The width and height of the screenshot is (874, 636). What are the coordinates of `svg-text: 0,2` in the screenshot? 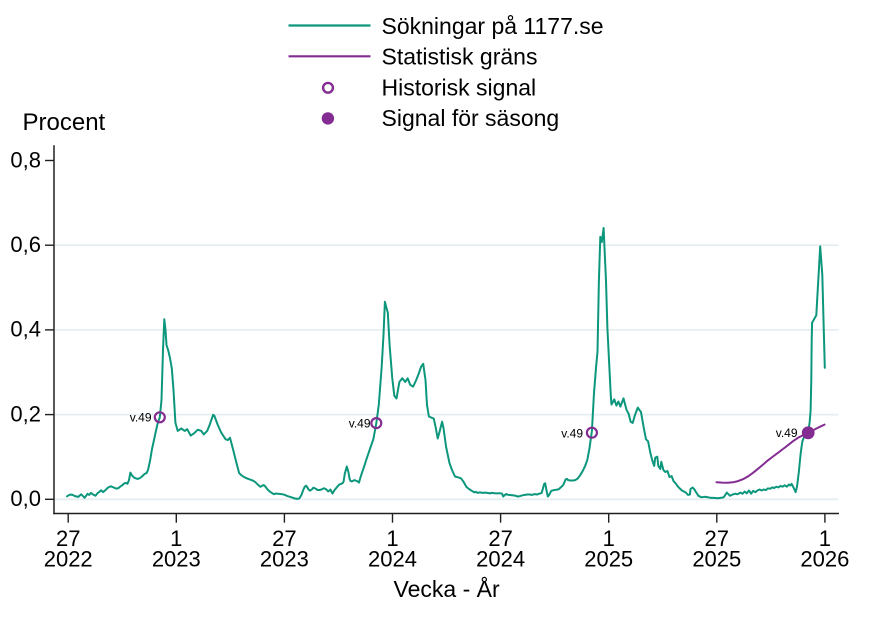 It's located at (25, 413).